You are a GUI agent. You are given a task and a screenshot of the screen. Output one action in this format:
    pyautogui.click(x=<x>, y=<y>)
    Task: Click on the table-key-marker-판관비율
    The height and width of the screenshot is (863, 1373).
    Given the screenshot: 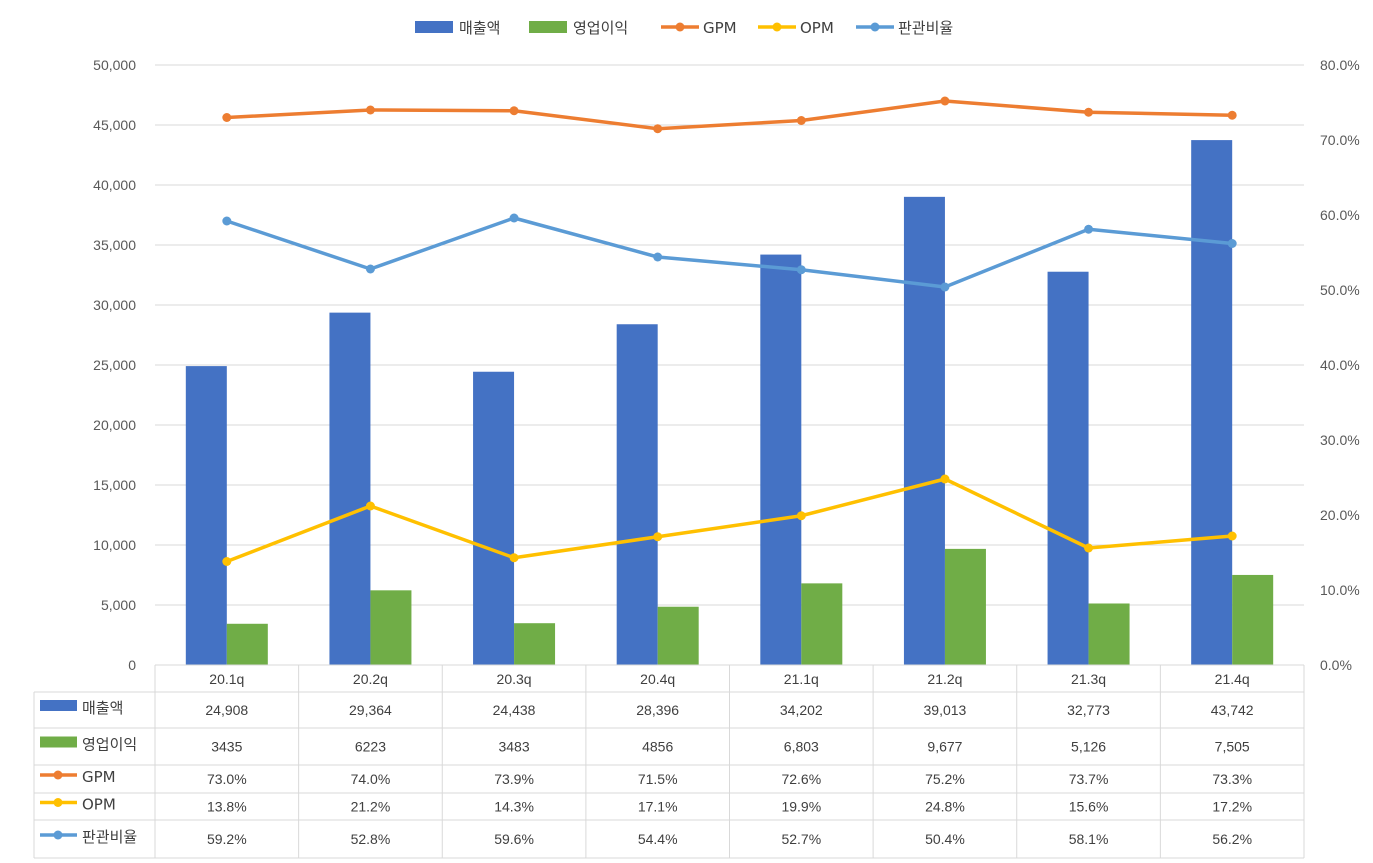 What is the action you would take?
    pyautogui.click(x=58, y=835)
    